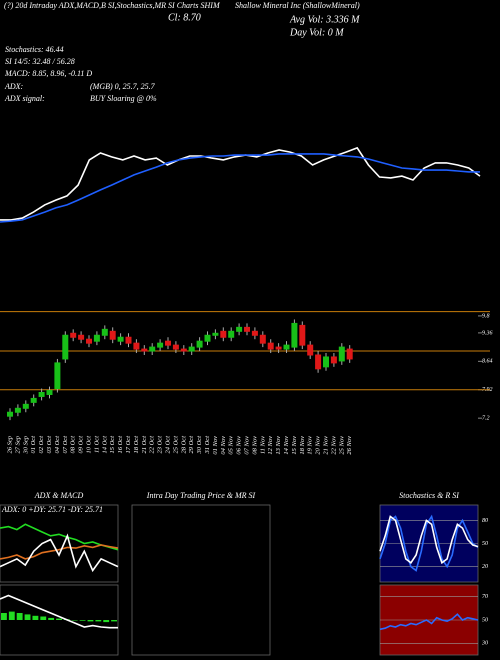 The height and width of the screenshot is (660, 500). What do you see at coordinates (294, 445) in the screenshot?
I see `x-tick-label: 15 Nov` at bounding box center [294, 445].